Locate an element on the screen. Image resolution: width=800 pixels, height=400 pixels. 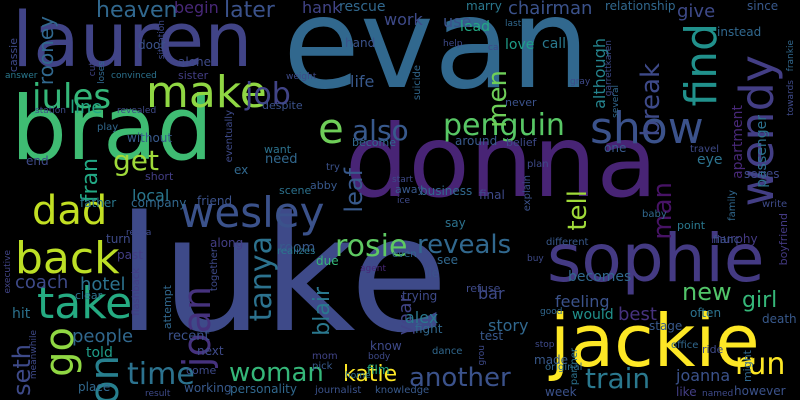
word-cassie: cassie is located at coordinates (13, 55).